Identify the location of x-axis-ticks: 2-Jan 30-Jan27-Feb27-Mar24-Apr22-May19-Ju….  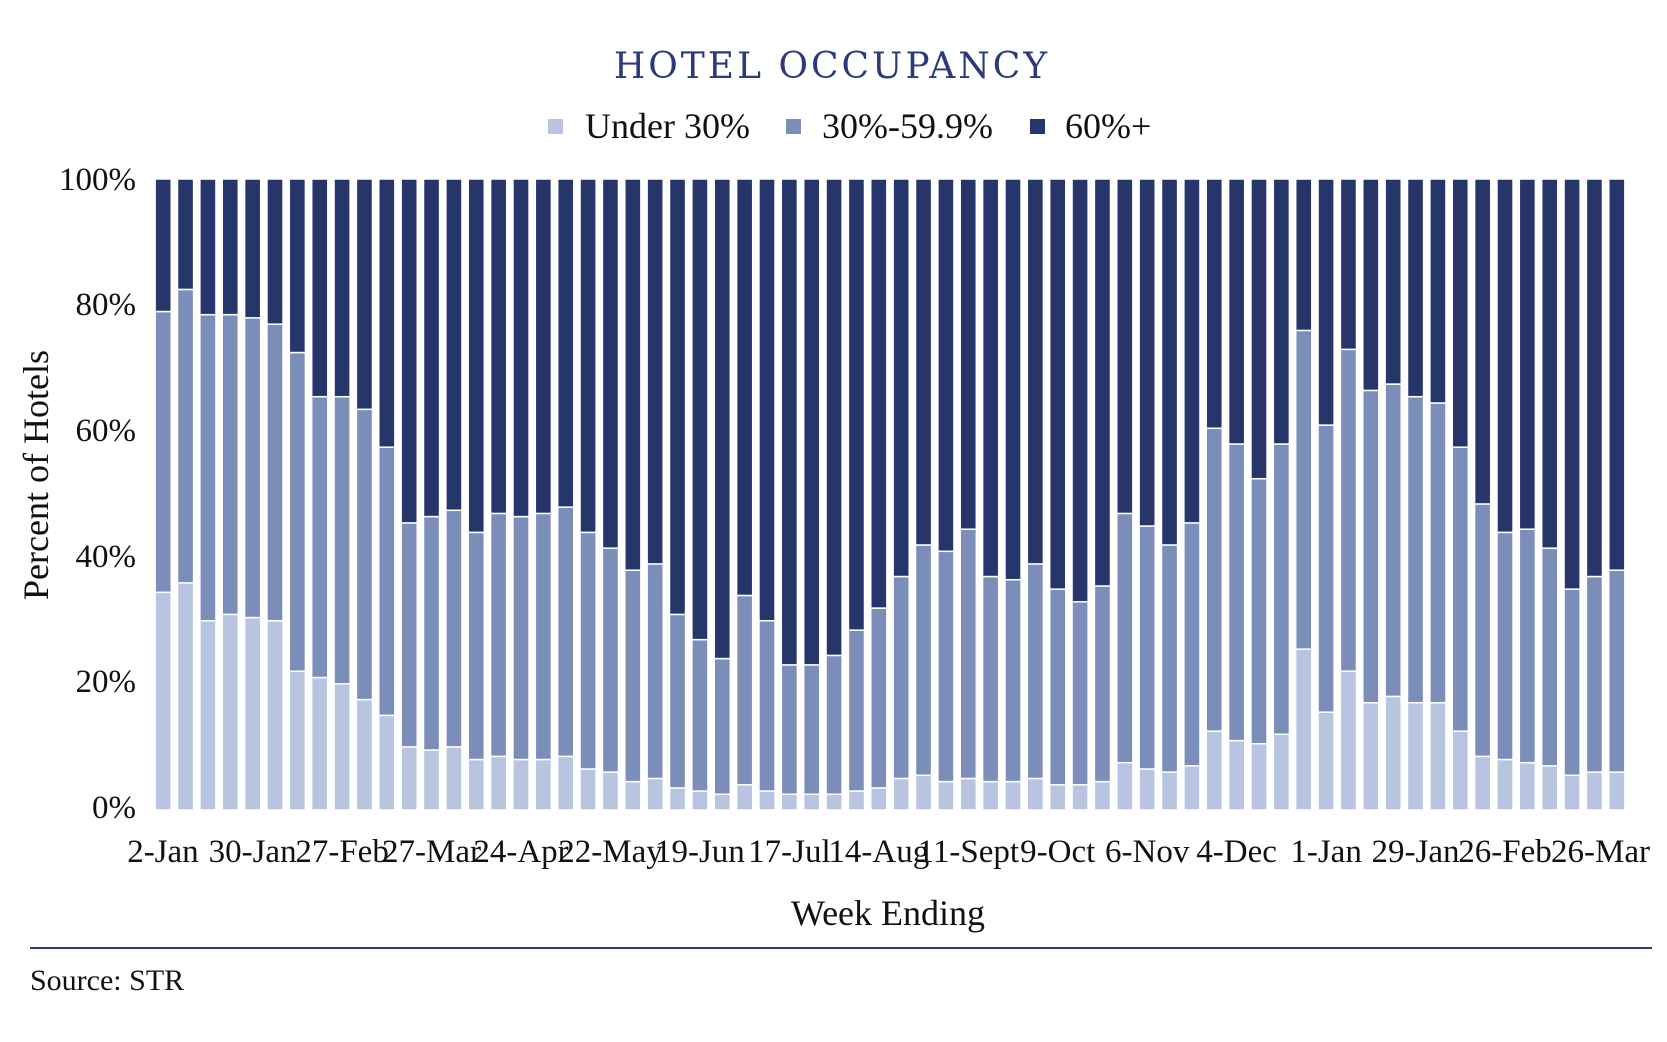
(888, 852).